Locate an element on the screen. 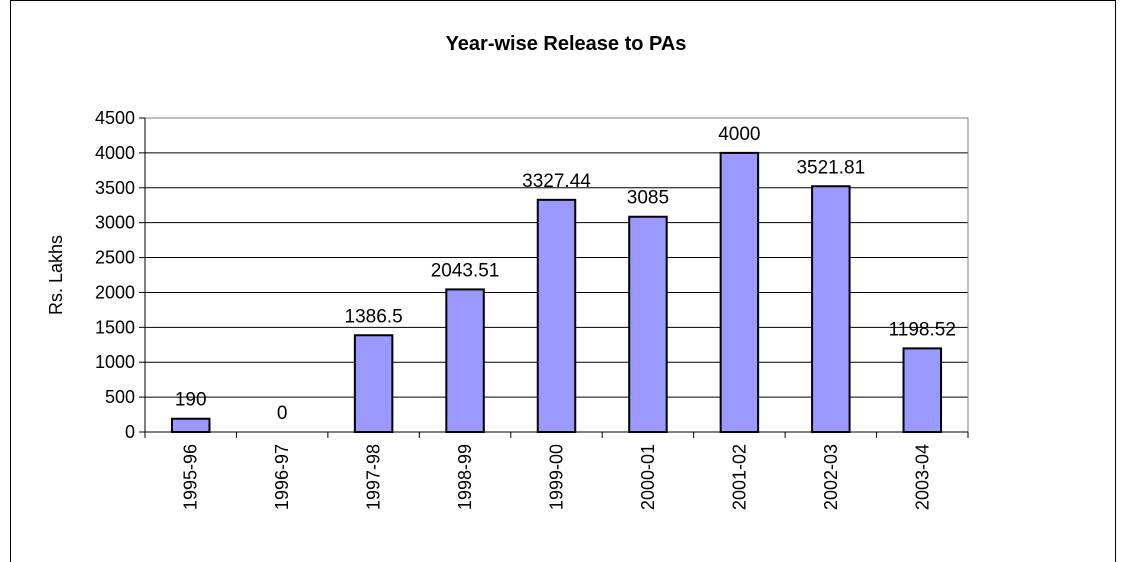 This screenshot has width=1128, height=562. x-tick-label-2002-03: 2002-03 is located at coordinates (831, 477).